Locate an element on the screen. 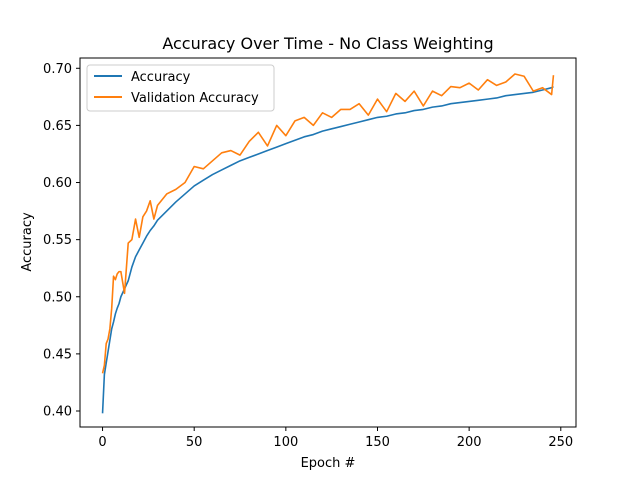 The height and width of the screenshot is (485, 640). legend-label-accuracy: Accuracy is located at coordinates (161, 77).